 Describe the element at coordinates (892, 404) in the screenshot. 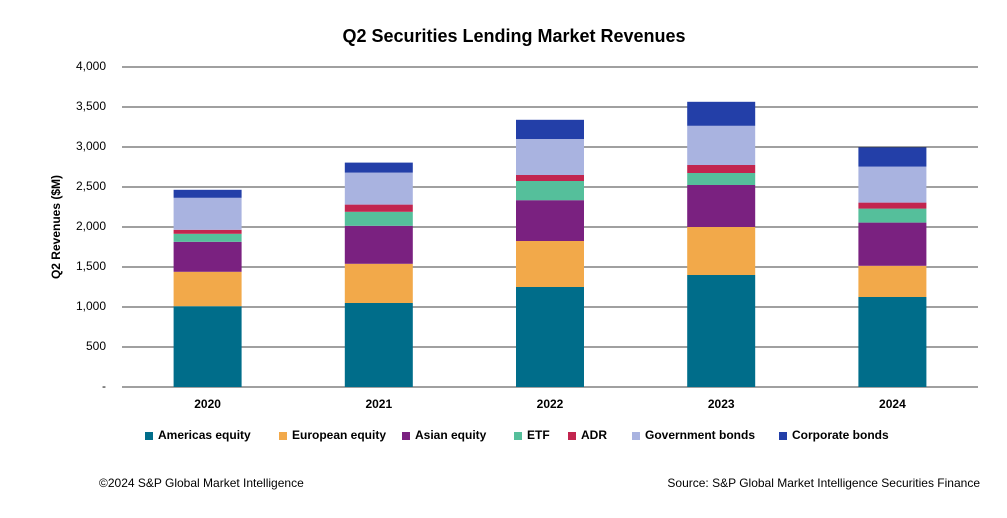

I see `x-tick-label: 2024` at that location.